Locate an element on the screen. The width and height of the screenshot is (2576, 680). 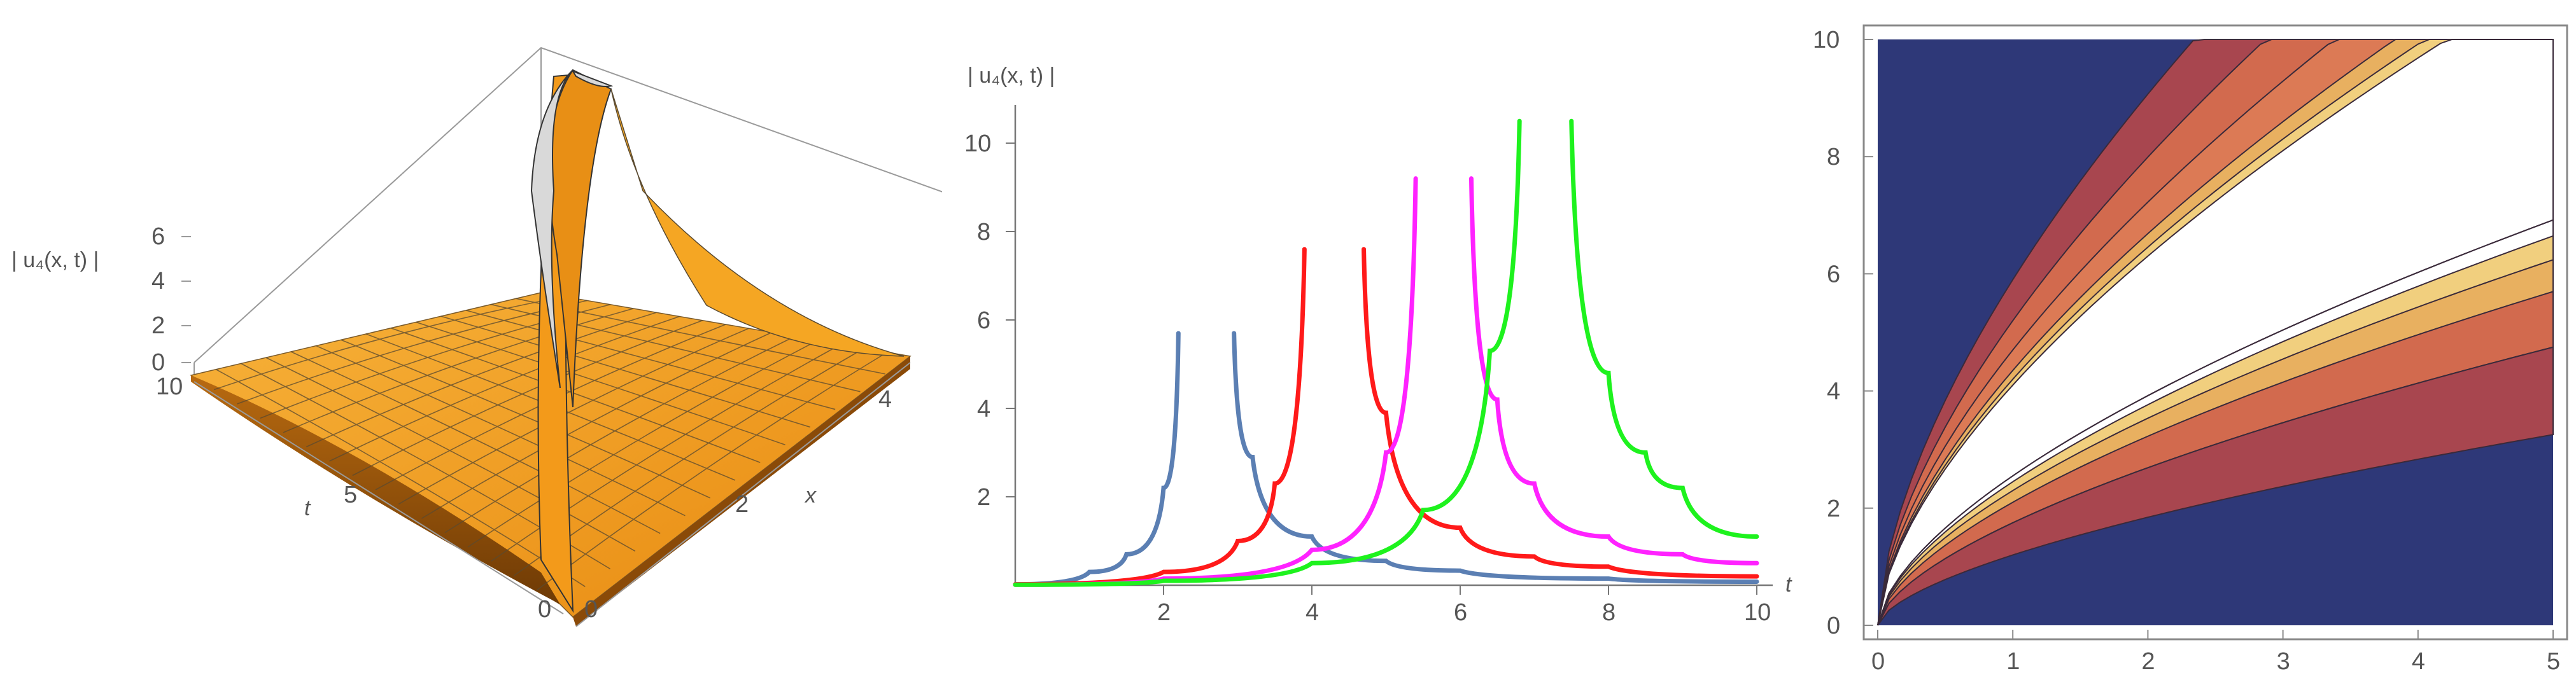
x-tick-label: 10 is located at coordinates (1758, 612).